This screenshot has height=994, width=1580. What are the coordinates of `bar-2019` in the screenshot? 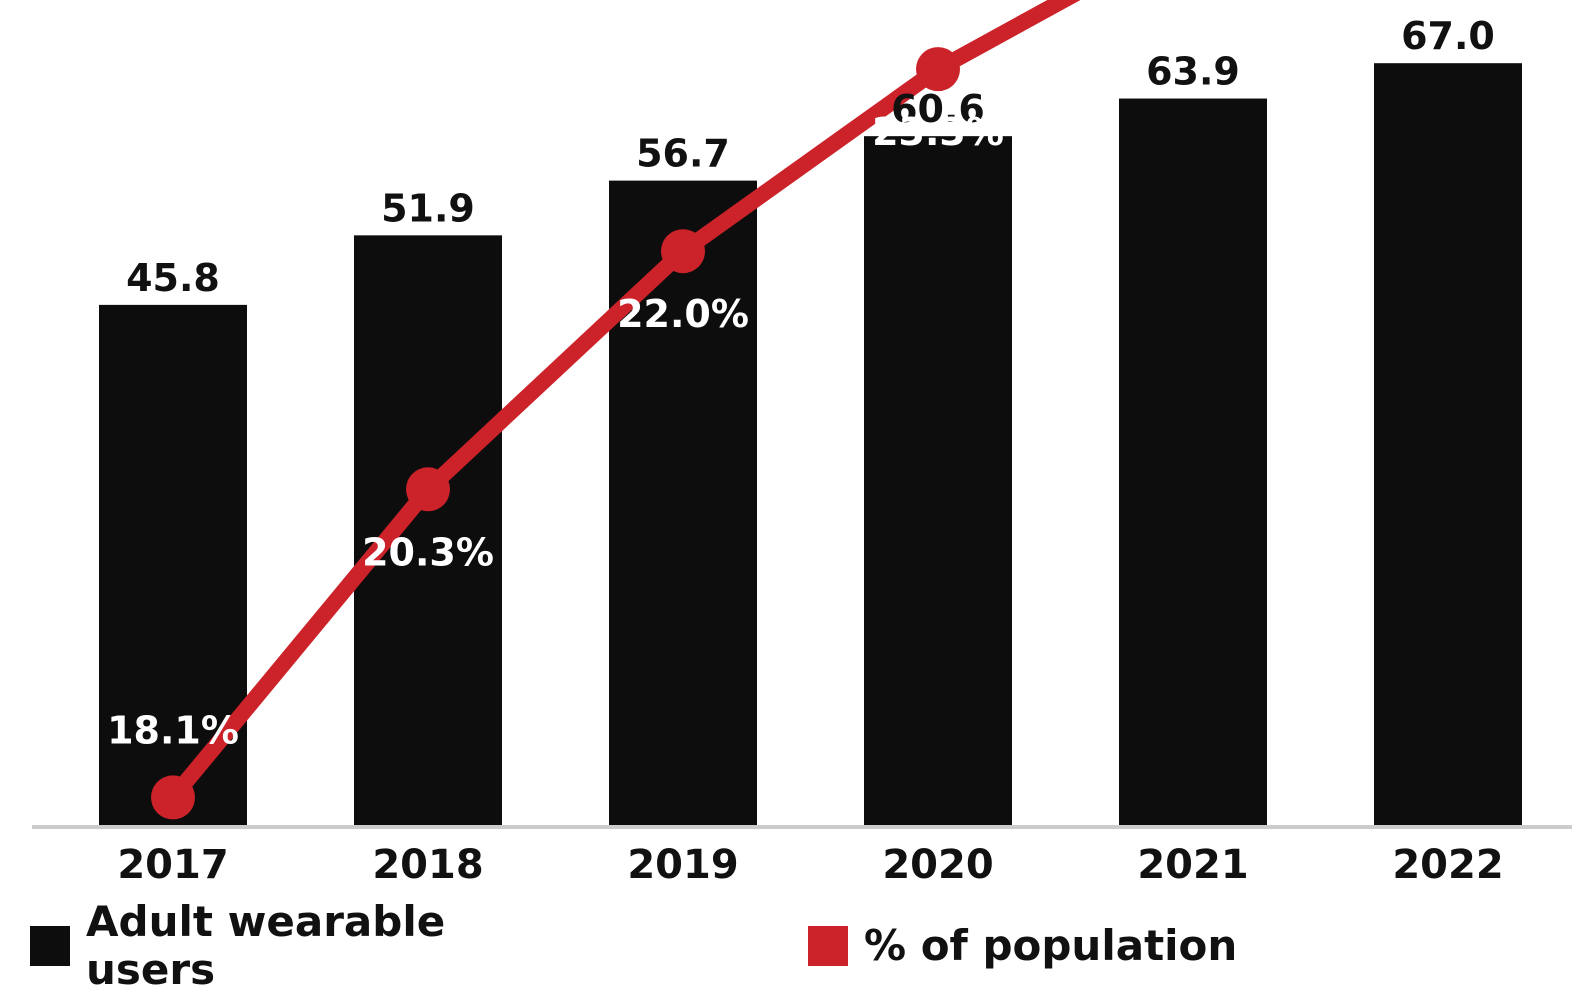 It's located at (683, 503).